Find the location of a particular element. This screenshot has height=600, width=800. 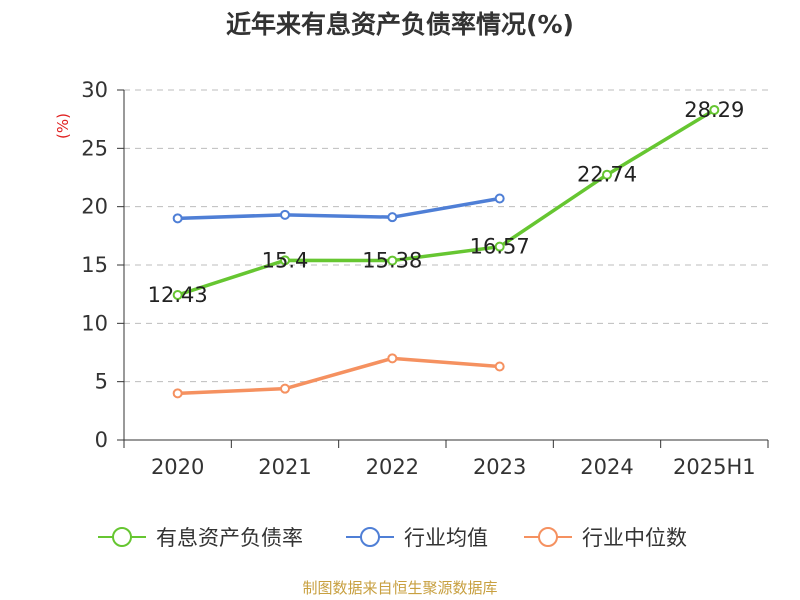

x-tick-label: 2021 is located at coordinates (284, 467).